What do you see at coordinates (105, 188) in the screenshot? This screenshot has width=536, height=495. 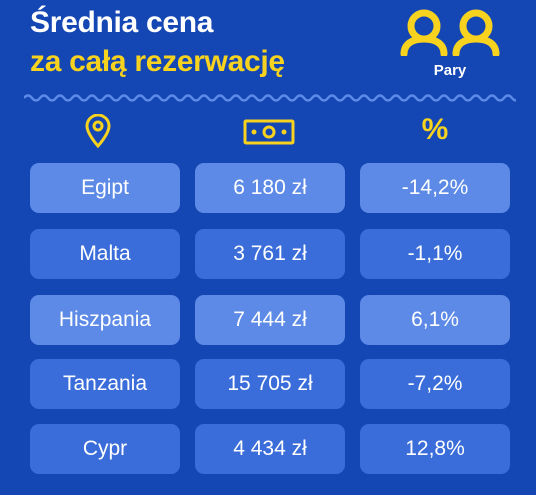 I see `destination-cell: Egipt` at bounding box center [105, 188].